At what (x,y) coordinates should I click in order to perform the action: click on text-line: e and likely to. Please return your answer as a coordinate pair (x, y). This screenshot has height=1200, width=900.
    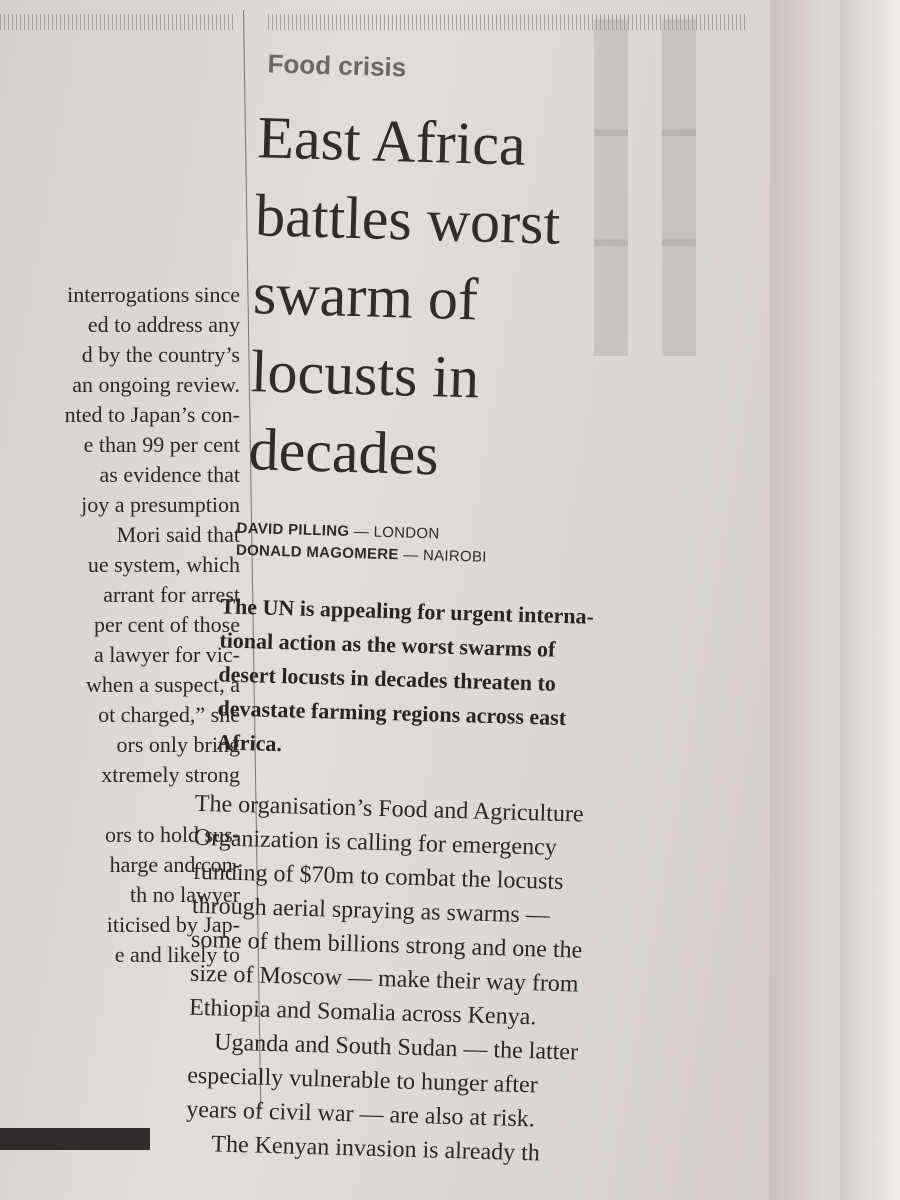
    Looking at the image, I should click on (177, 954).